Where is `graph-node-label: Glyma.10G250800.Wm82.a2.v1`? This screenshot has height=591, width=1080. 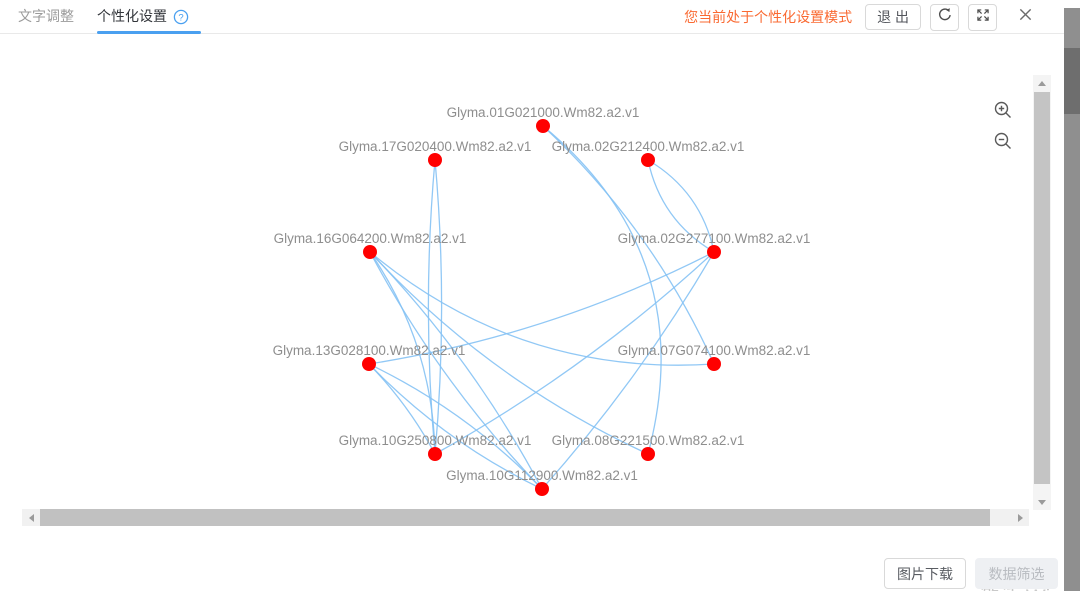
graph-node-label: Glyma.10G250800.Wm82.a2.v1 is located at coordinates (435, 440).